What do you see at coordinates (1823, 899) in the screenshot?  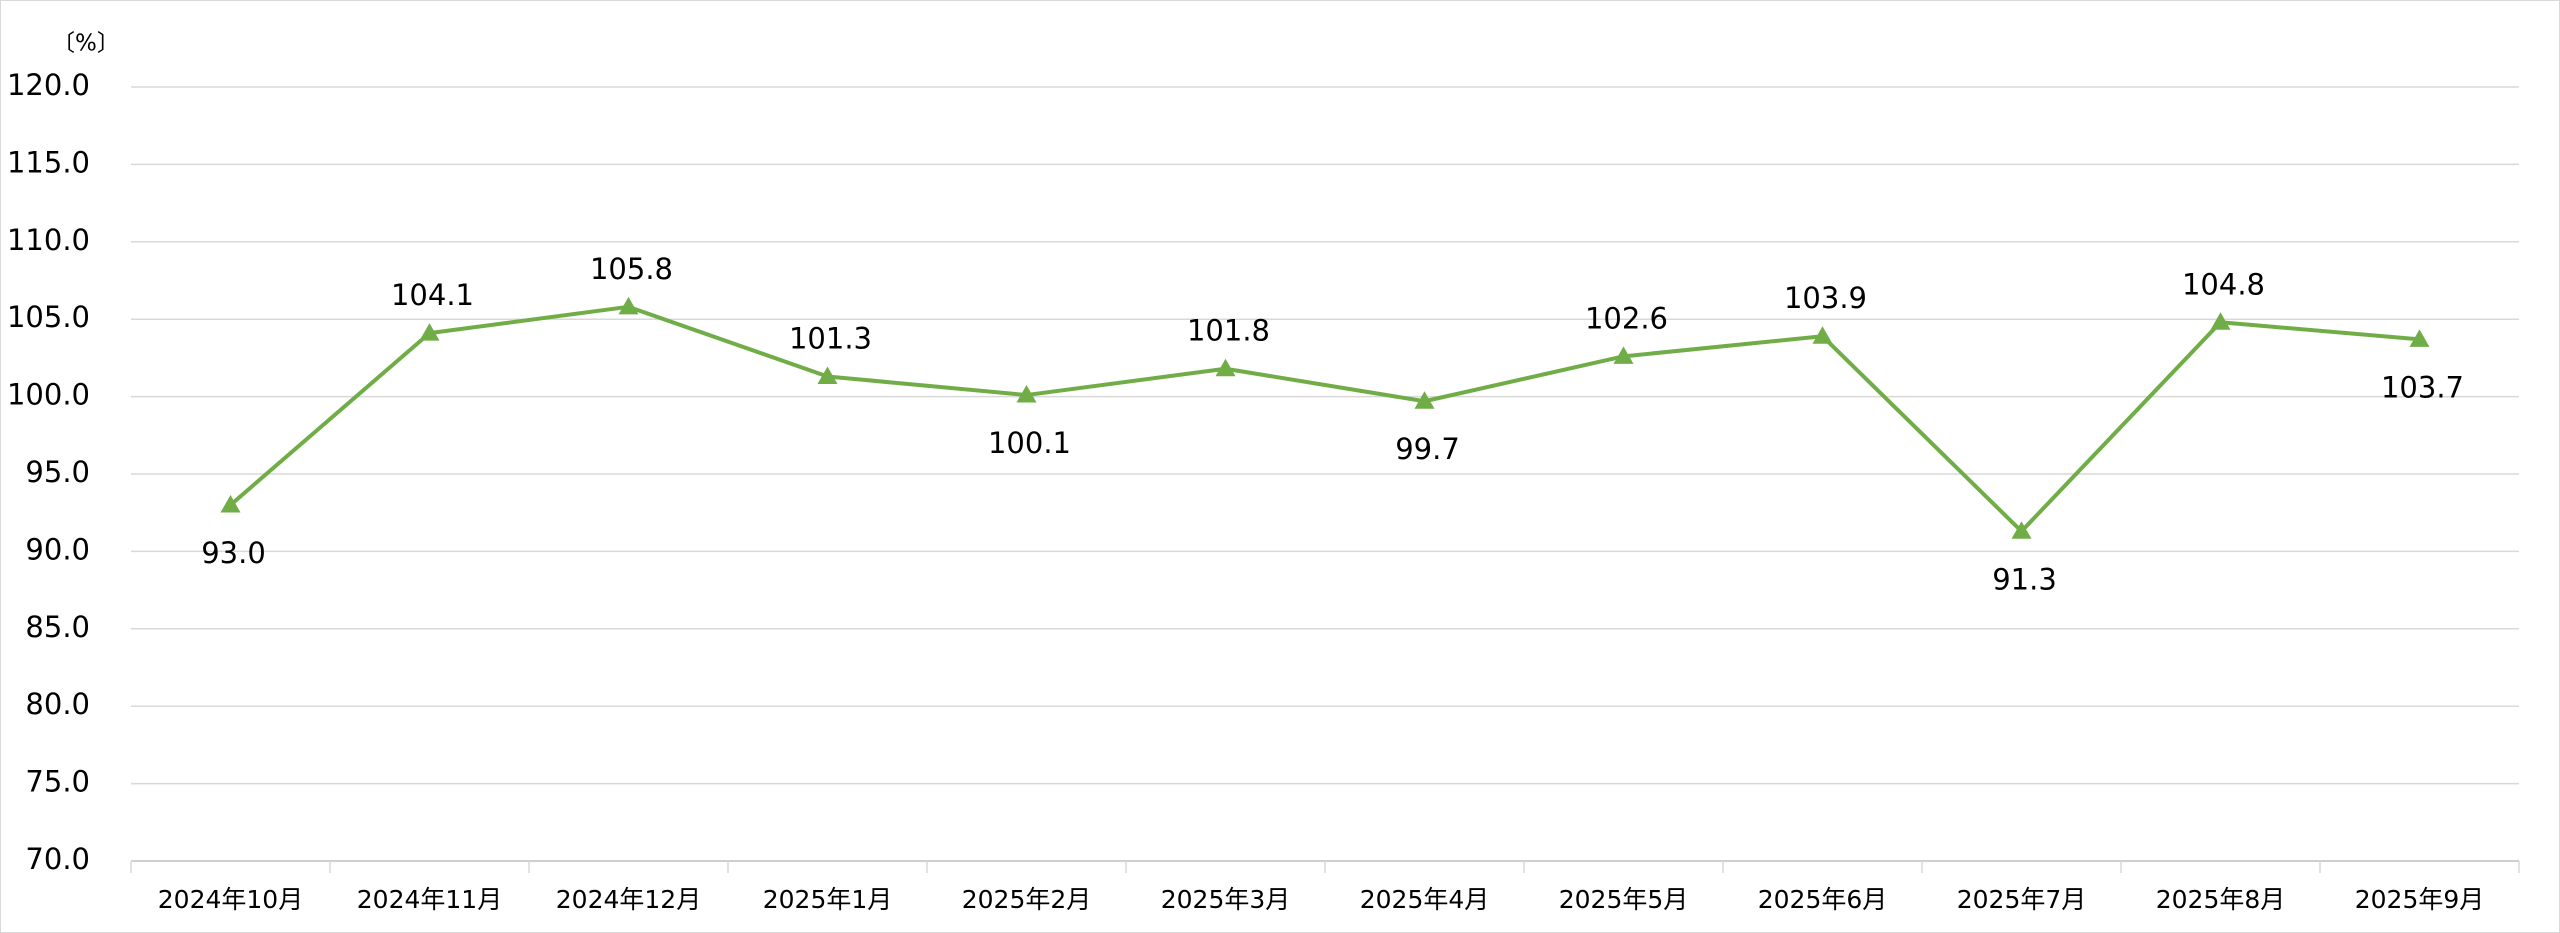 I see `x-tick-label: 2025年6月` at bounding box center [1823, 899].